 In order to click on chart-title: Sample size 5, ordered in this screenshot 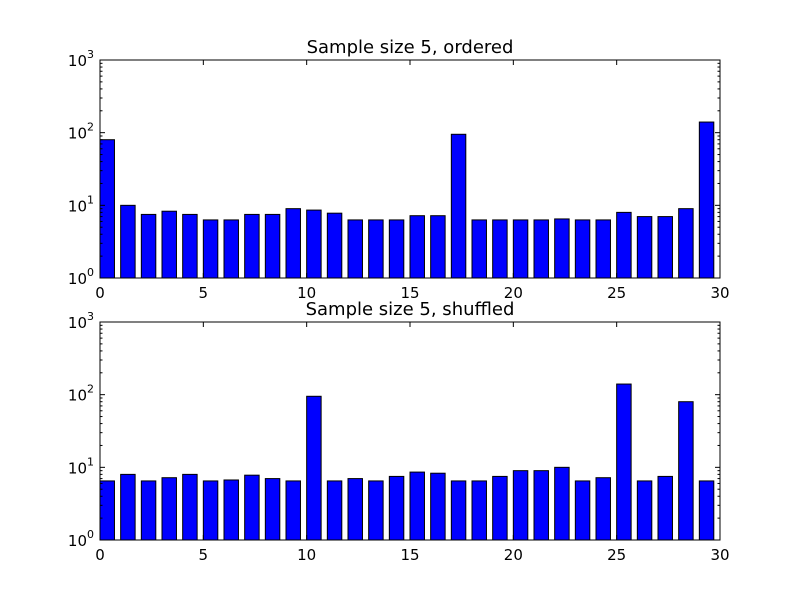, I will do `click(410, 47)`.